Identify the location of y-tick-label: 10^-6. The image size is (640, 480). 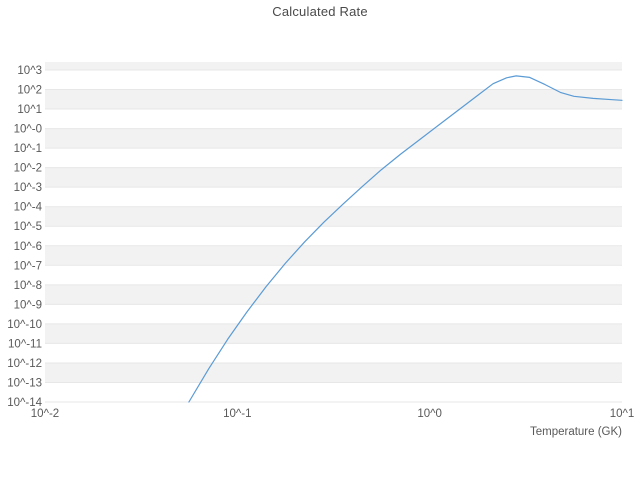
(28, 247).